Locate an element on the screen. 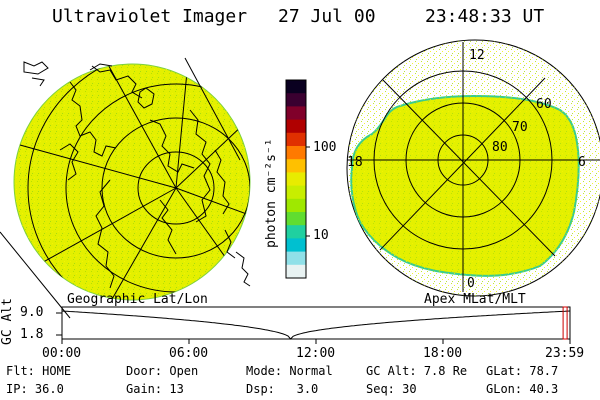 The height and width of the screenshot is (400, 600). mlt-label-12: 12 is located at coordinates (477, 55).